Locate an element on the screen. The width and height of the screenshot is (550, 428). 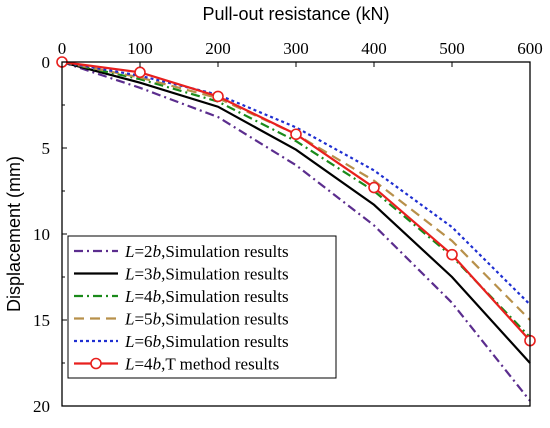
legend-marker is located at coordinates (96, 363).